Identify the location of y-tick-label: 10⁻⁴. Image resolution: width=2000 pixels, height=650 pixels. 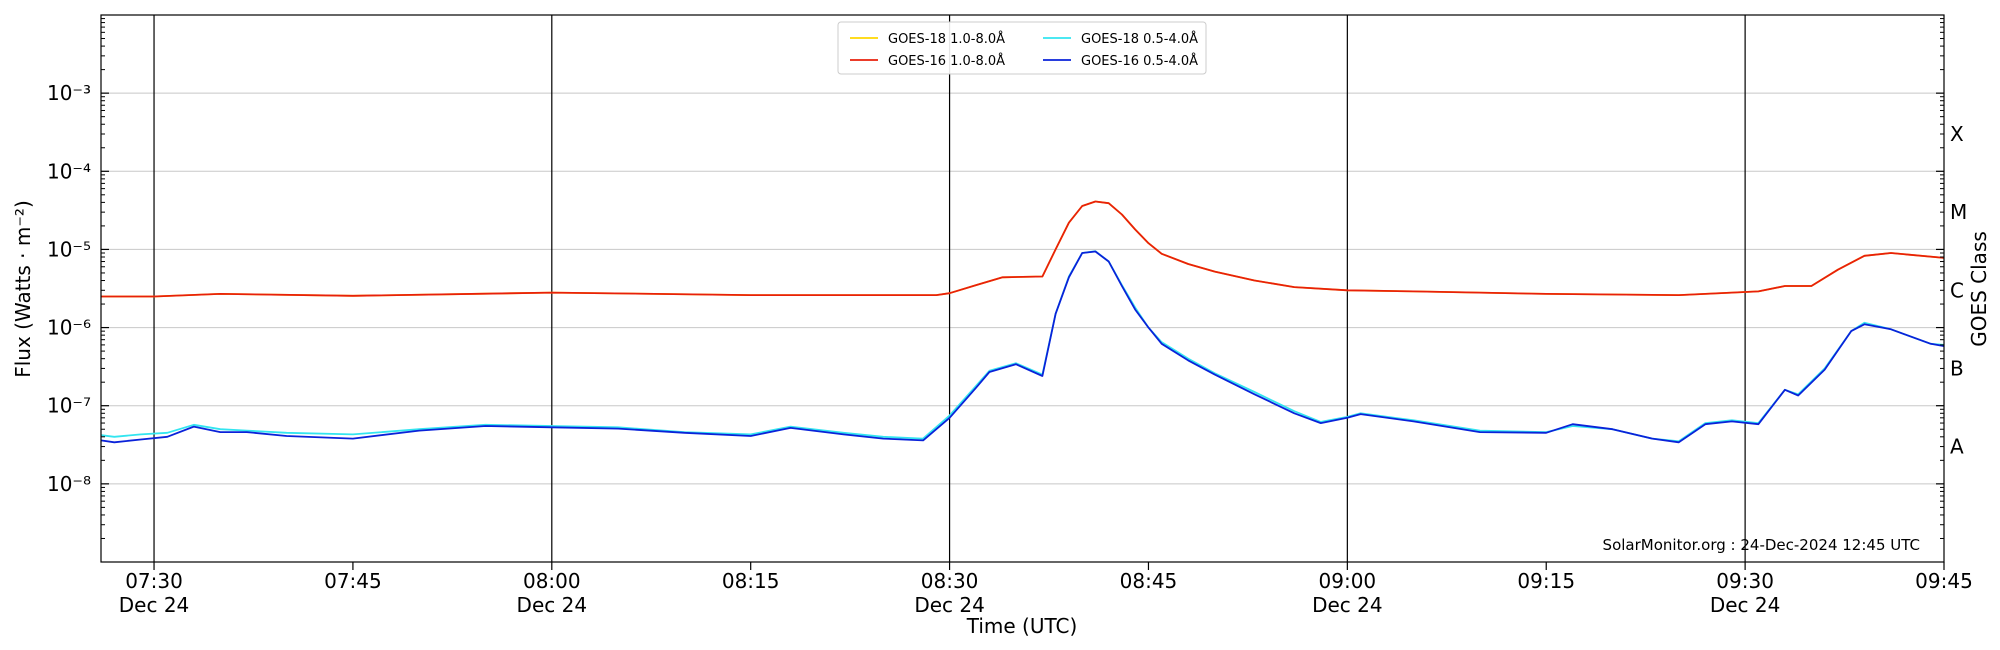
(69, 171).